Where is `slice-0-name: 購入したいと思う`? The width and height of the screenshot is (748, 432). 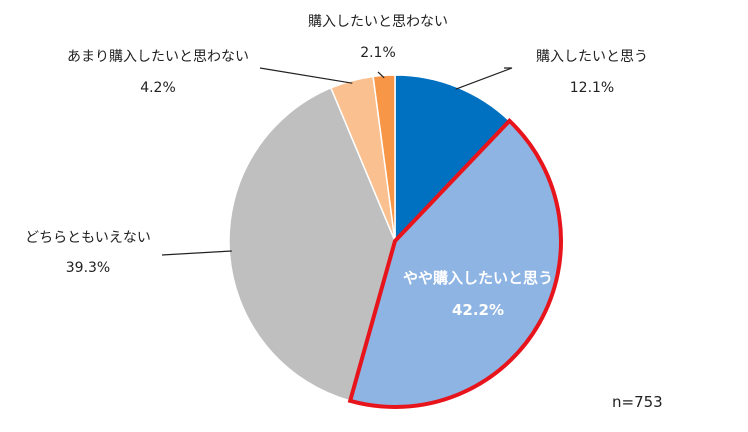 slice-0-name: 購入したいと思う is located at coordinates (592, 57).